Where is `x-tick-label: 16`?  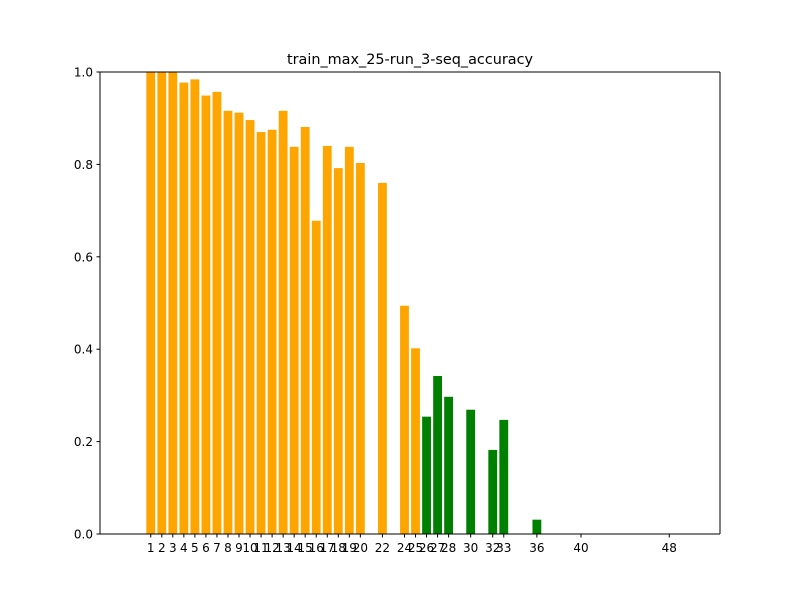
x-tick-label: 16 is located at coordinates (316, 548).